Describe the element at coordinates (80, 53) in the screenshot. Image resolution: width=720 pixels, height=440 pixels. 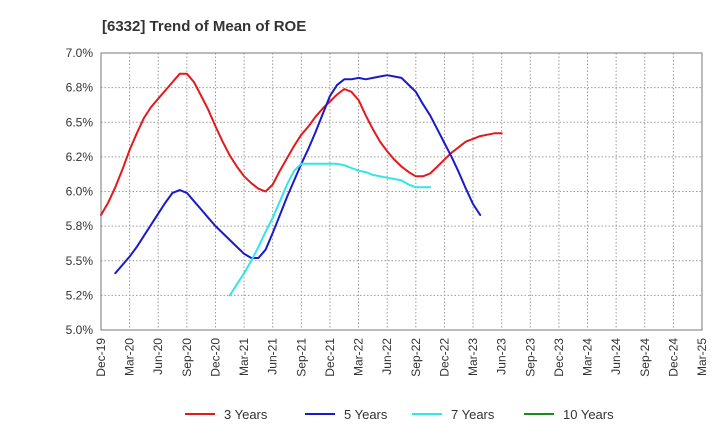
I see `y-tick-label: 7.0%` at that location.